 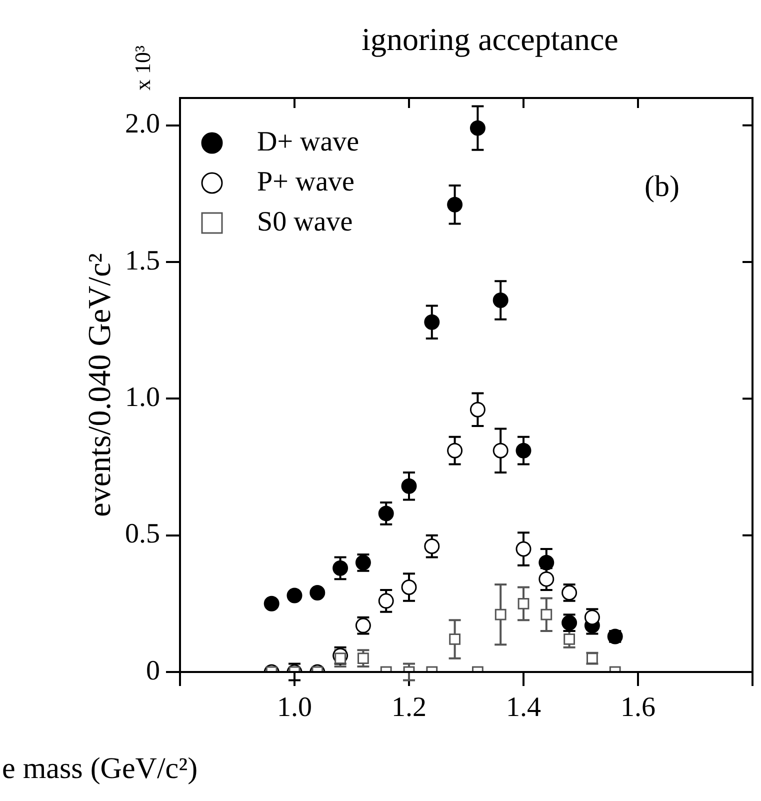 What do you see at coordinates (294, 708) in the screenshot?
I see `x-tick-label: 1.0` at bounding box center [294, 708].